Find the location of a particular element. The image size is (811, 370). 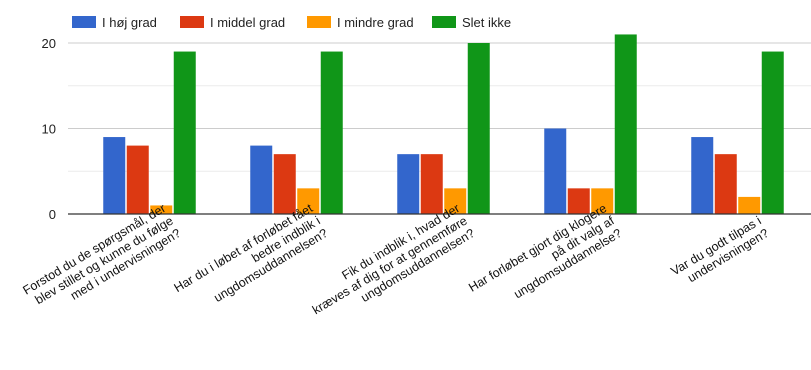

legend-label: I mindre grad is located at coordinates (375, 22).